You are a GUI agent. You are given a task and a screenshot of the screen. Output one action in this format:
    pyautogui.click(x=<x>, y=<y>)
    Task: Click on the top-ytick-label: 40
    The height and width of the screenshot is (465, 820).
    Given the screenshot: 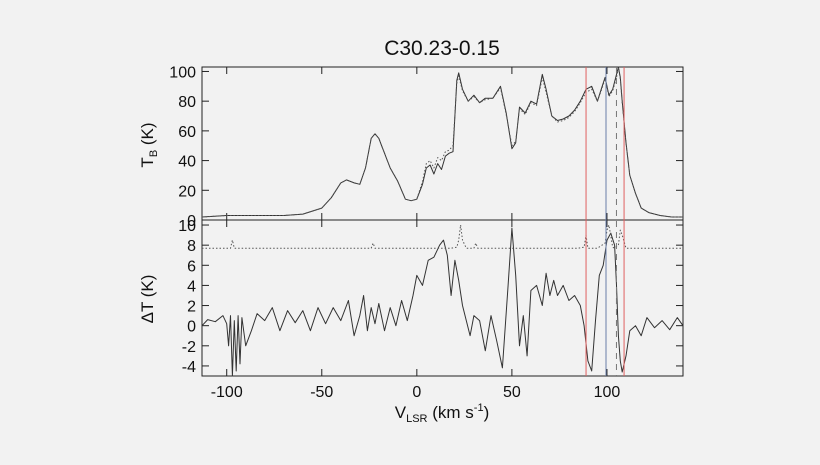 What is the action you would take?
    pyautogui.click(x=187, y=162)
    